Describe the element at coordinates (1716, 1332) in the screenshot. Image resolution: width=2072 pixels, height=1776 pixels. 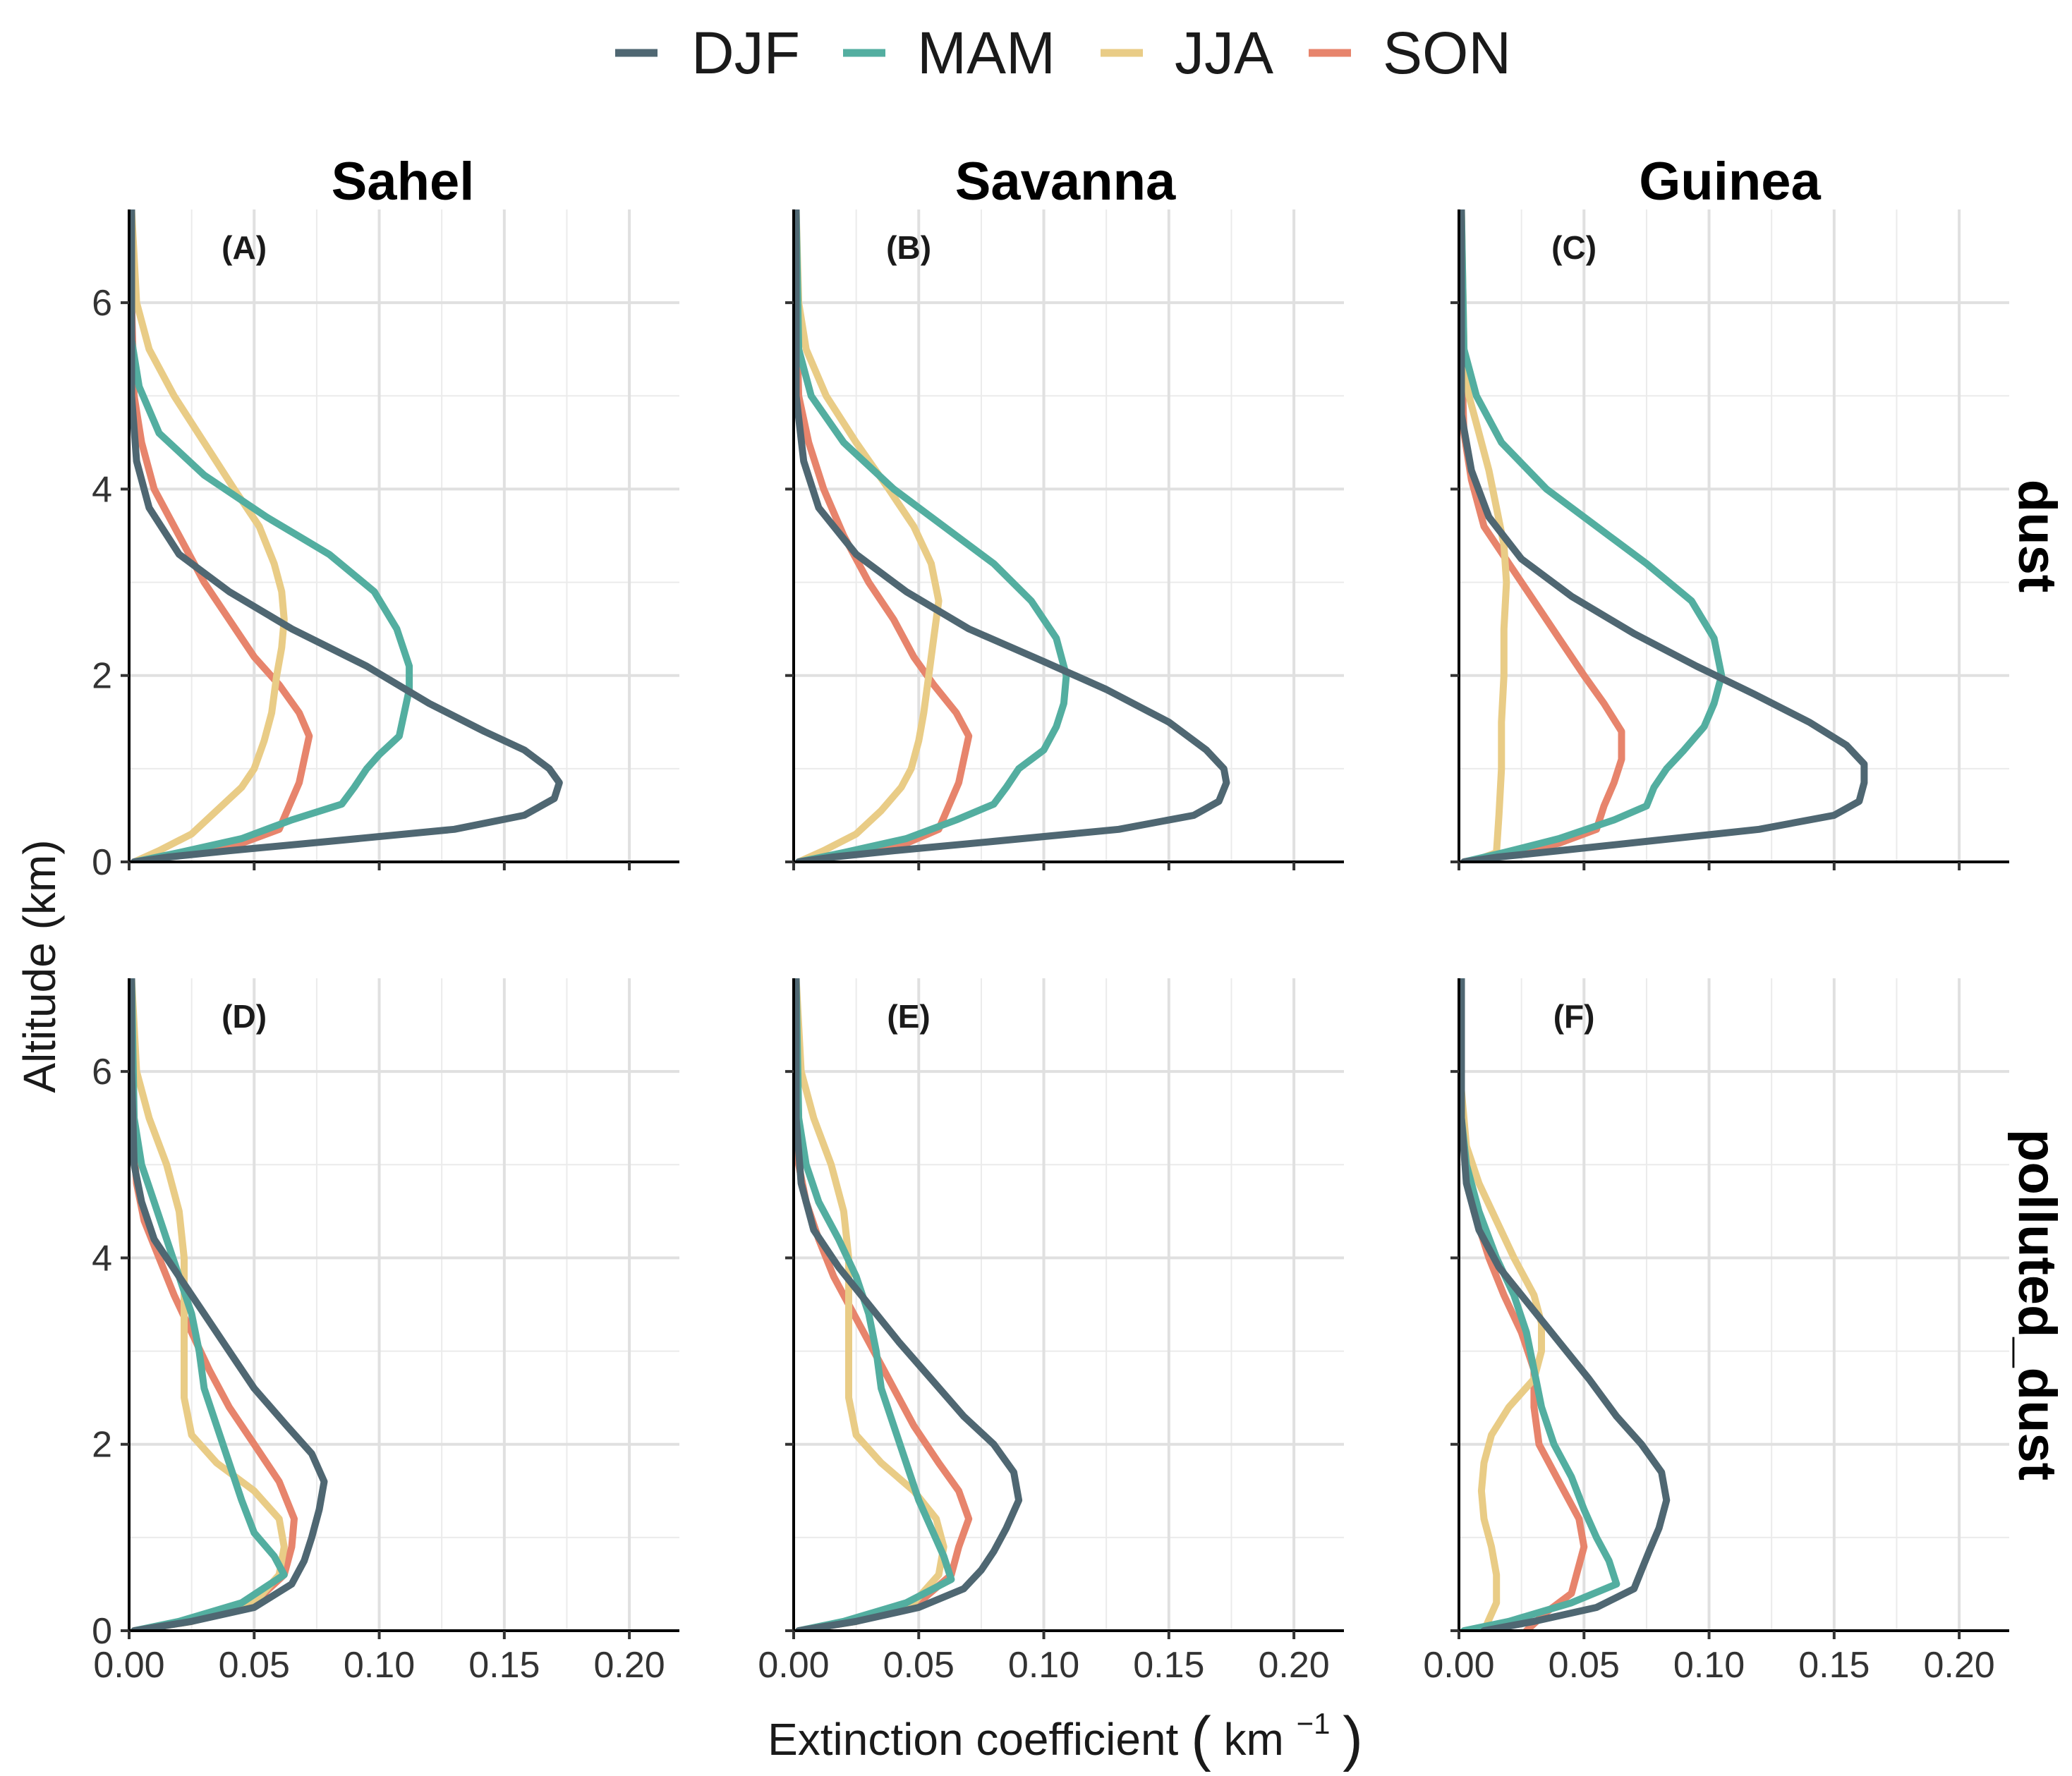
I see `panel-f: 0.00 0.05 0.10 0.15 0.20 (F)` at that location.